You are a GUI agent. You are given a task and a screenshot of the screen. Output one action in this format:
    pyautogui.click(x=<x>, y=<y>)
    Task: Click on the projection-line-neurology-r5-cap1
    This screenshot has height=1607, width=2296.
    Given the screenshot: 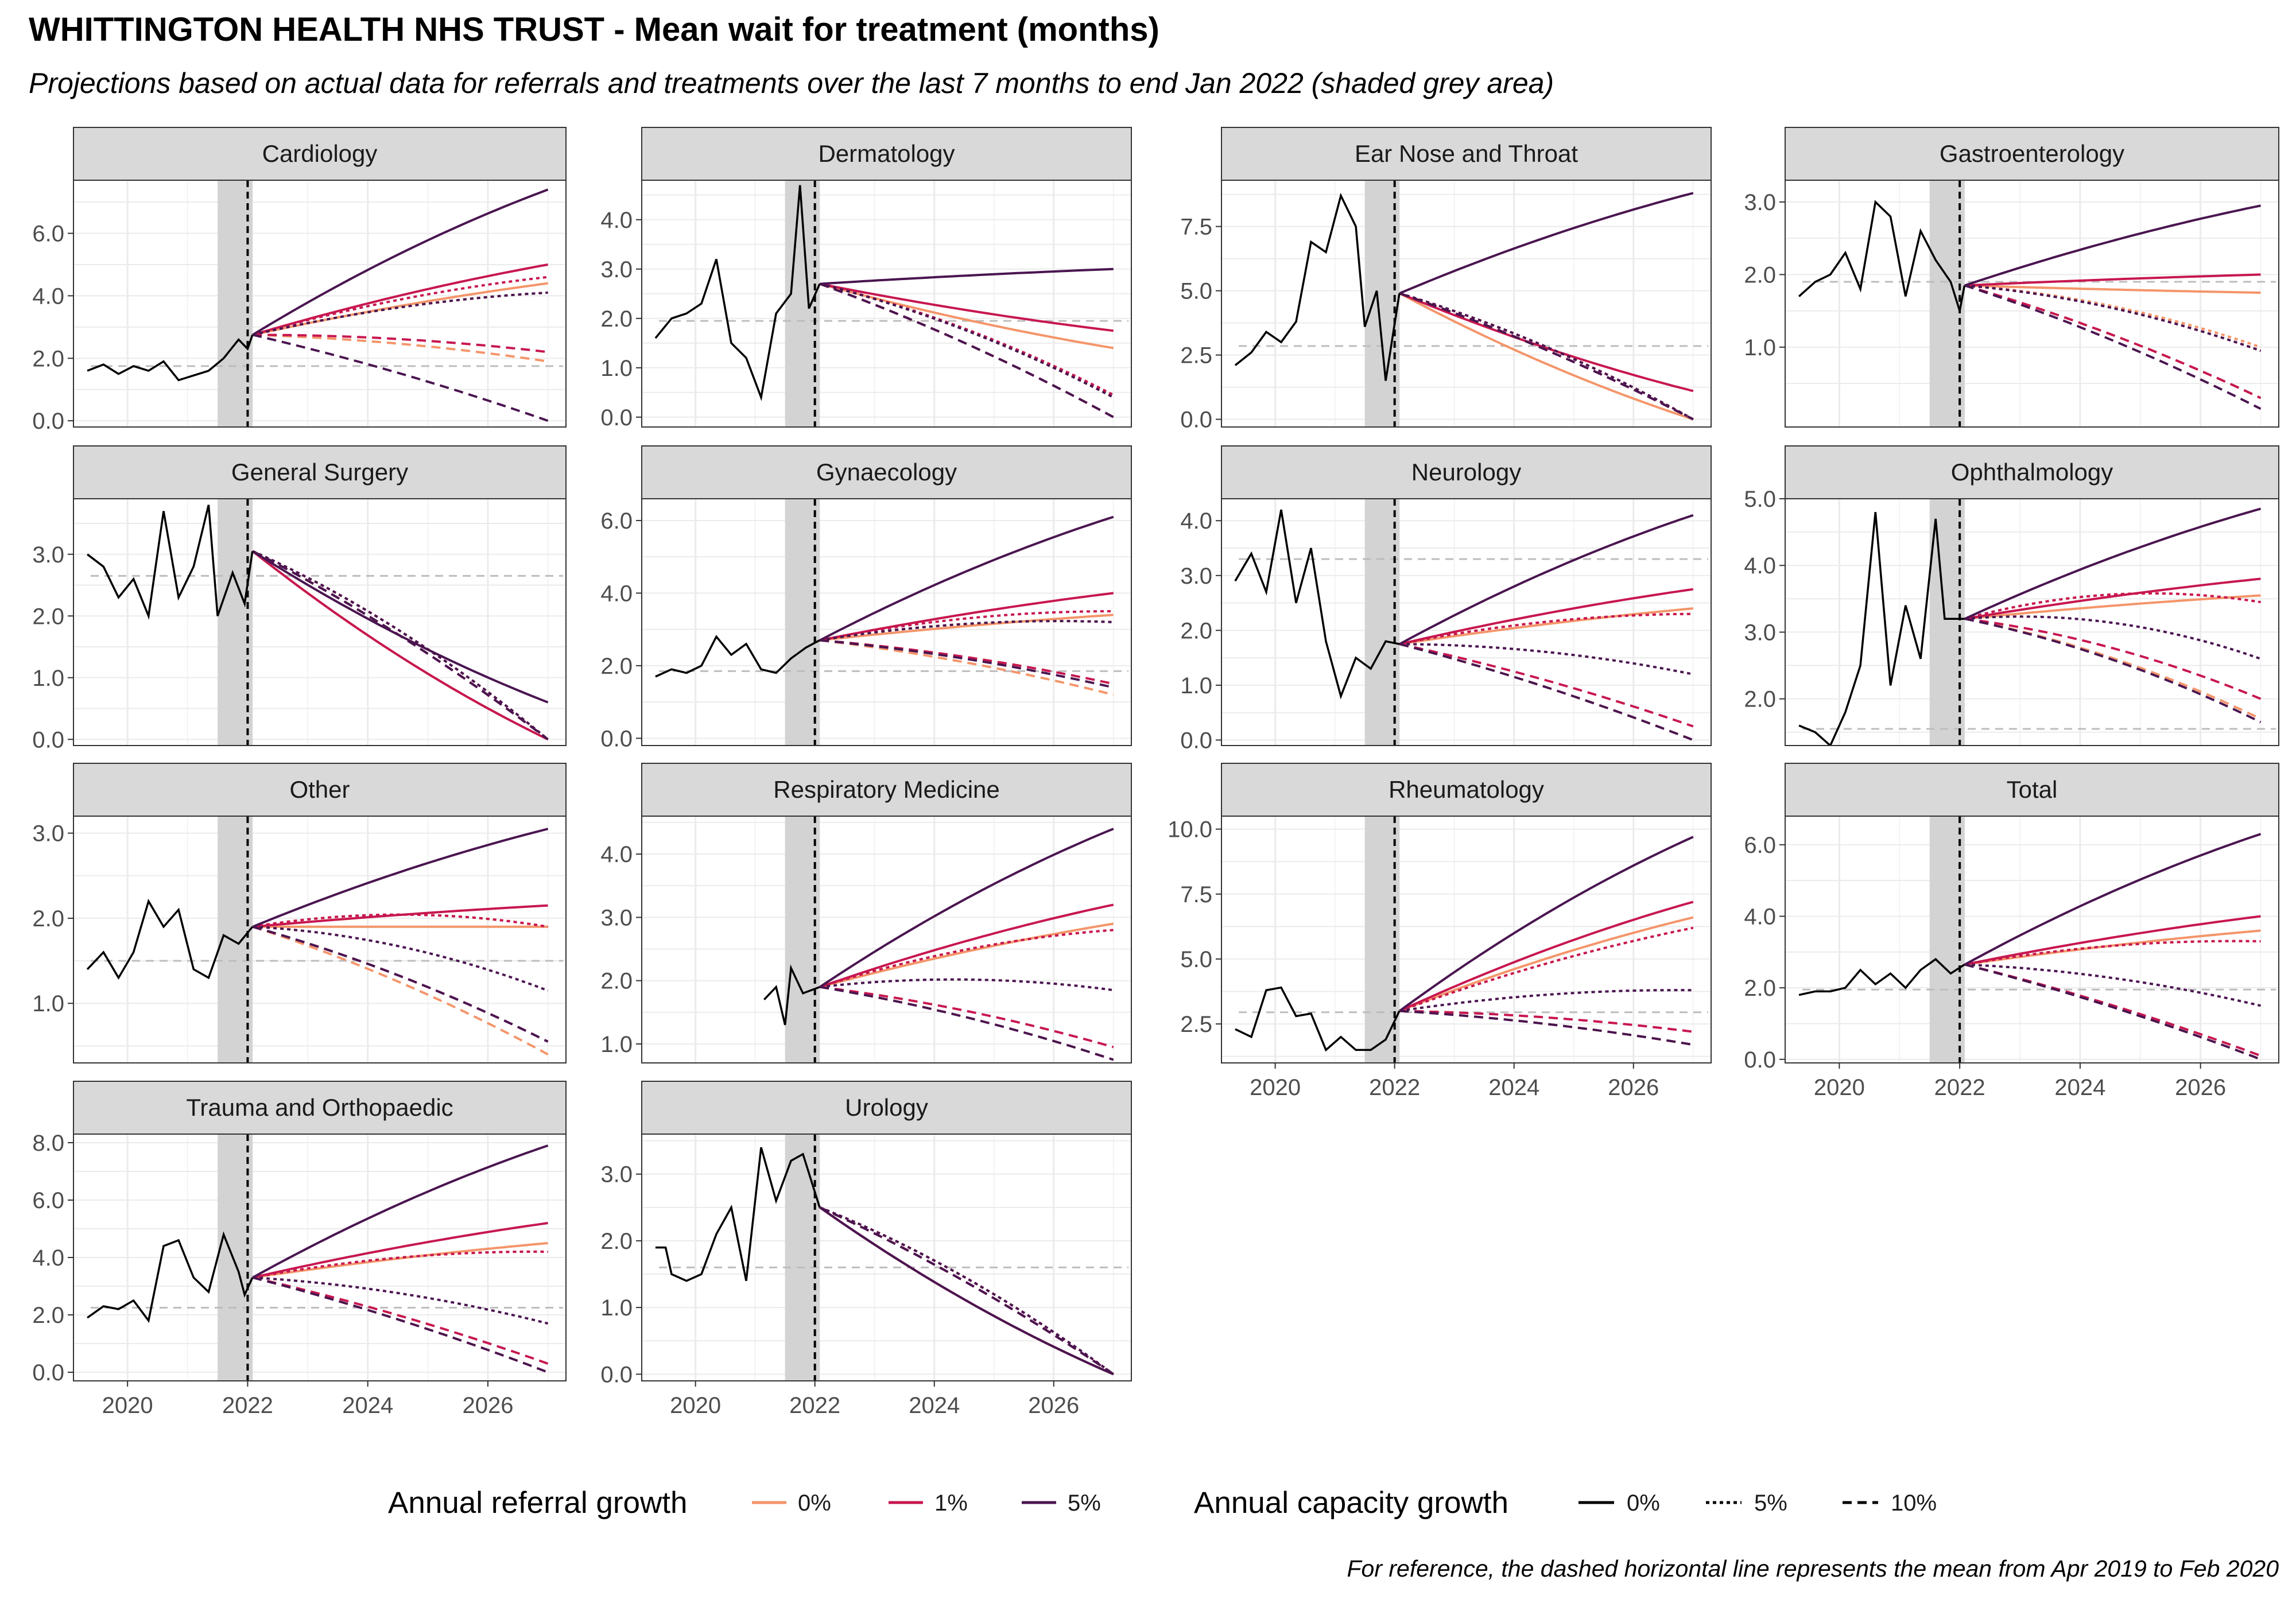 What is the action you would take?
    pyautogui.click(x=1546, y=659)
    